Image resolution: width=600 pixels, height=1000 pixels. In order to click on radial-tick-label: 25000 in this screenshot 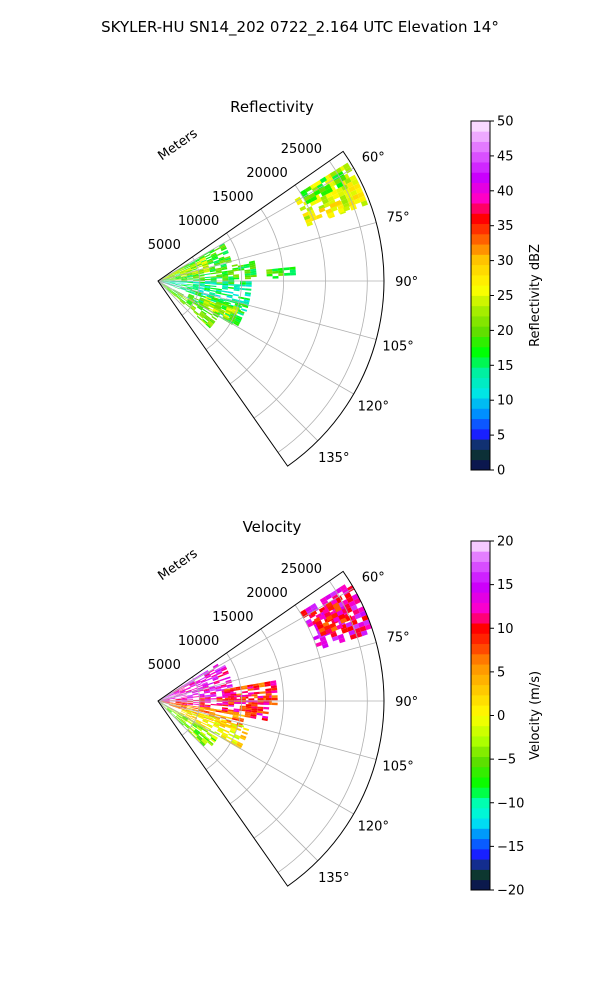, I will do `click(301, 149)`.